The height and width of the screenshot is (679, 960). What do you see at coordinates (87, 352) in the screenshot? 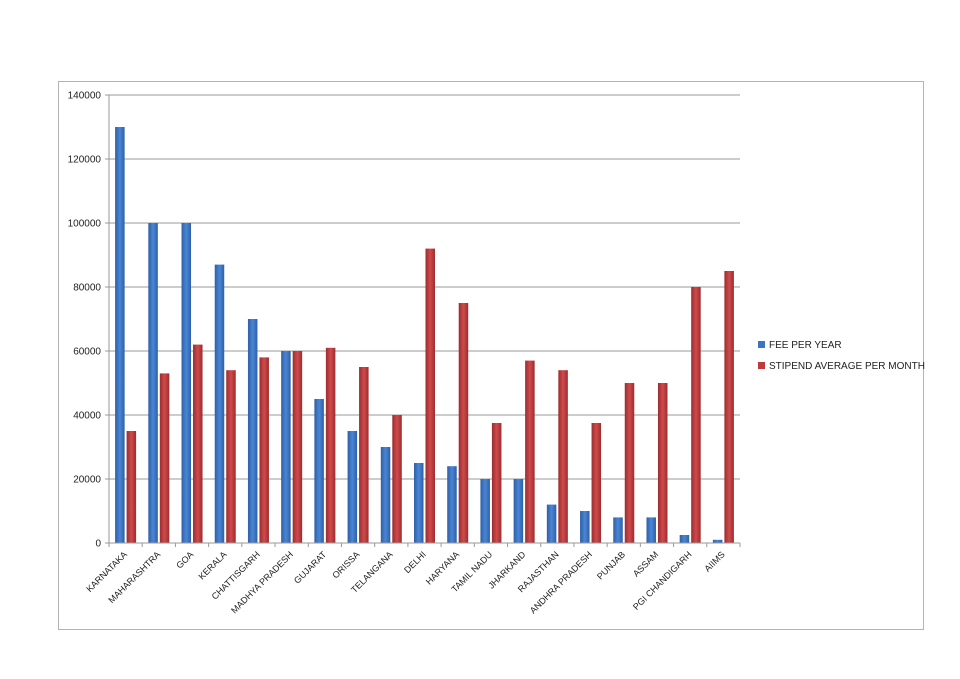
I see `y-tick-label: 60000` at bounding box center [87, 352].